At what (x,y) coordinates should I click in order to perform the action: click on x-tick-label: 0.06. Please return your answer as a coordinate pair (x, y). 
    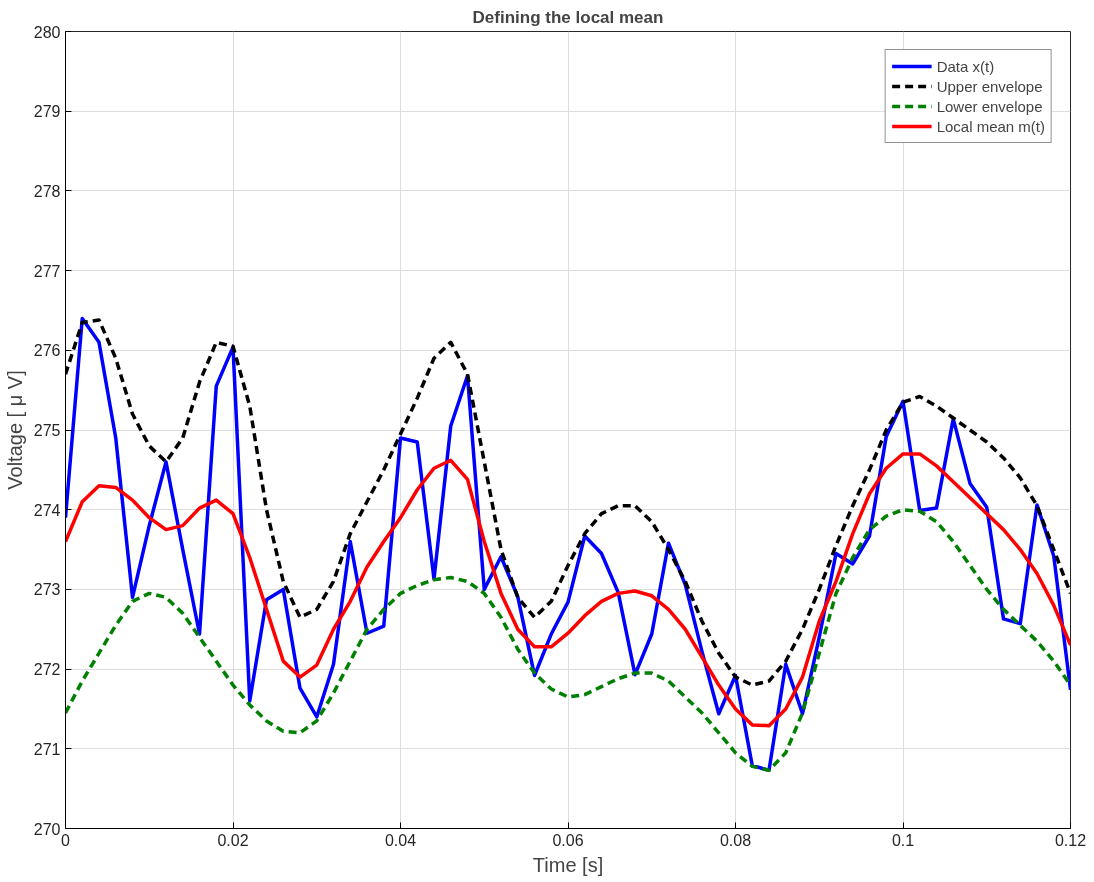
    Looking at the image, I should click on (568, 840).